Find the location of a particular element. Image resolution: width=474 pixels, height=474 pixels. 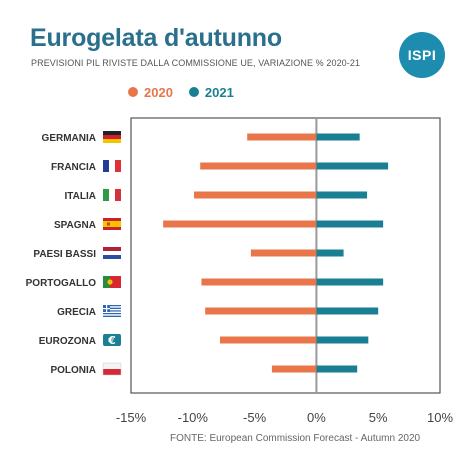

euro-symbol: € is located at coordinates (111, 340).